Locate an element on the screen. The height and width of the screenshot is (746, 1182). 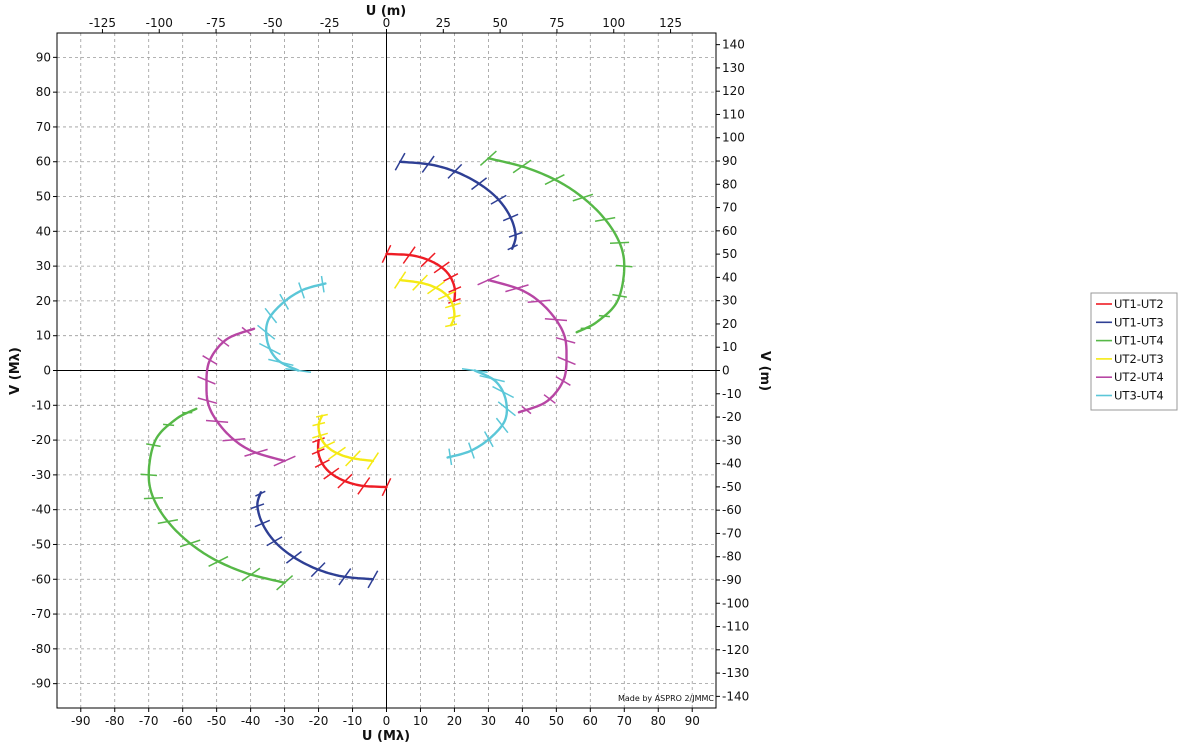
legend-label-ut1-ut3: UT1-UT3 is located at coordinates (1139, 322).